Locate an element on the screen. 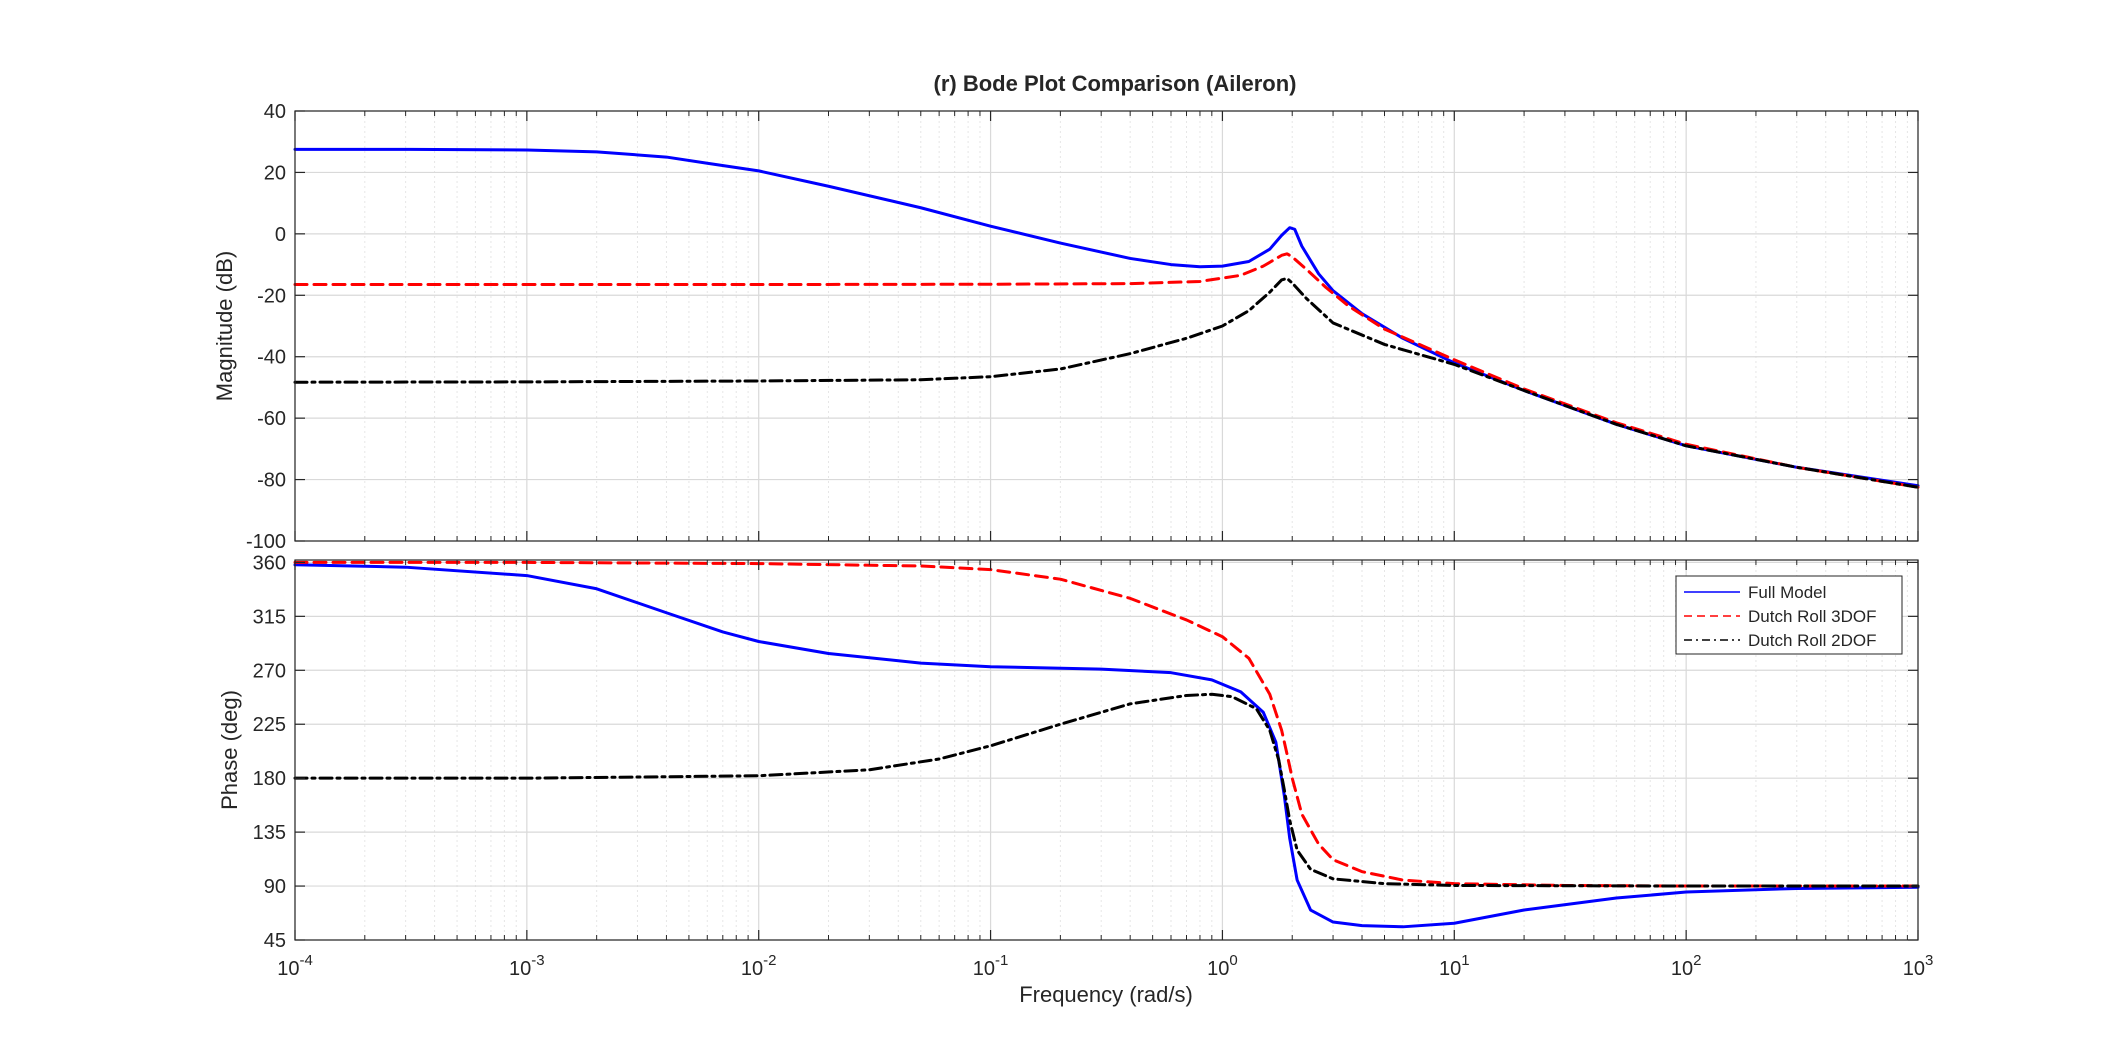  mag-ytick-label: -80 is located at coordinates (271, 481).